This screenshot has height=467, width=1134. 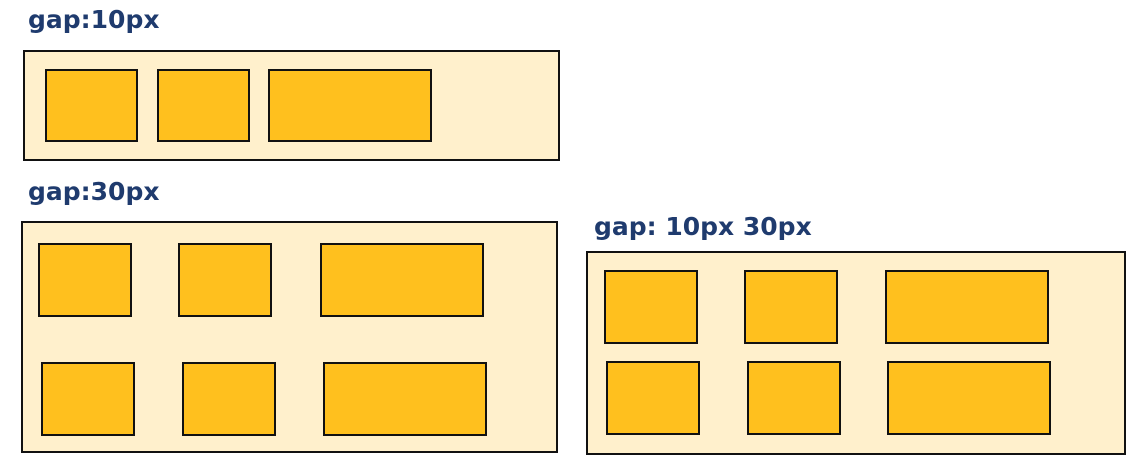 I want to click on gap-30px-title: gap:30px, so click(x=94, y=191).